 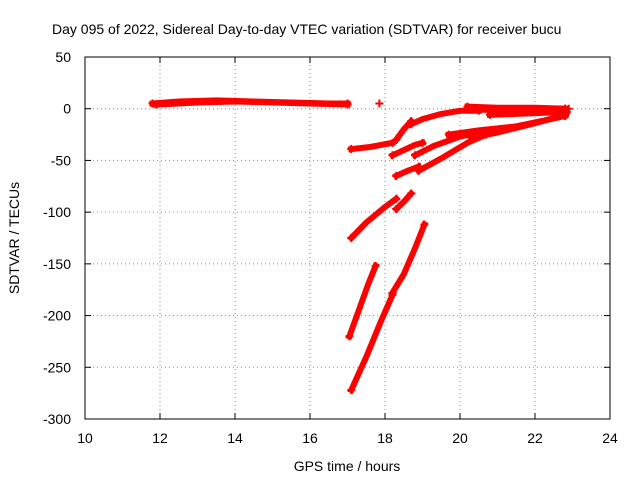 What do you see at coordinates (57, 367) in the screenshot?
I see `y-tick-label: -250` at bounding box center [57, 367].